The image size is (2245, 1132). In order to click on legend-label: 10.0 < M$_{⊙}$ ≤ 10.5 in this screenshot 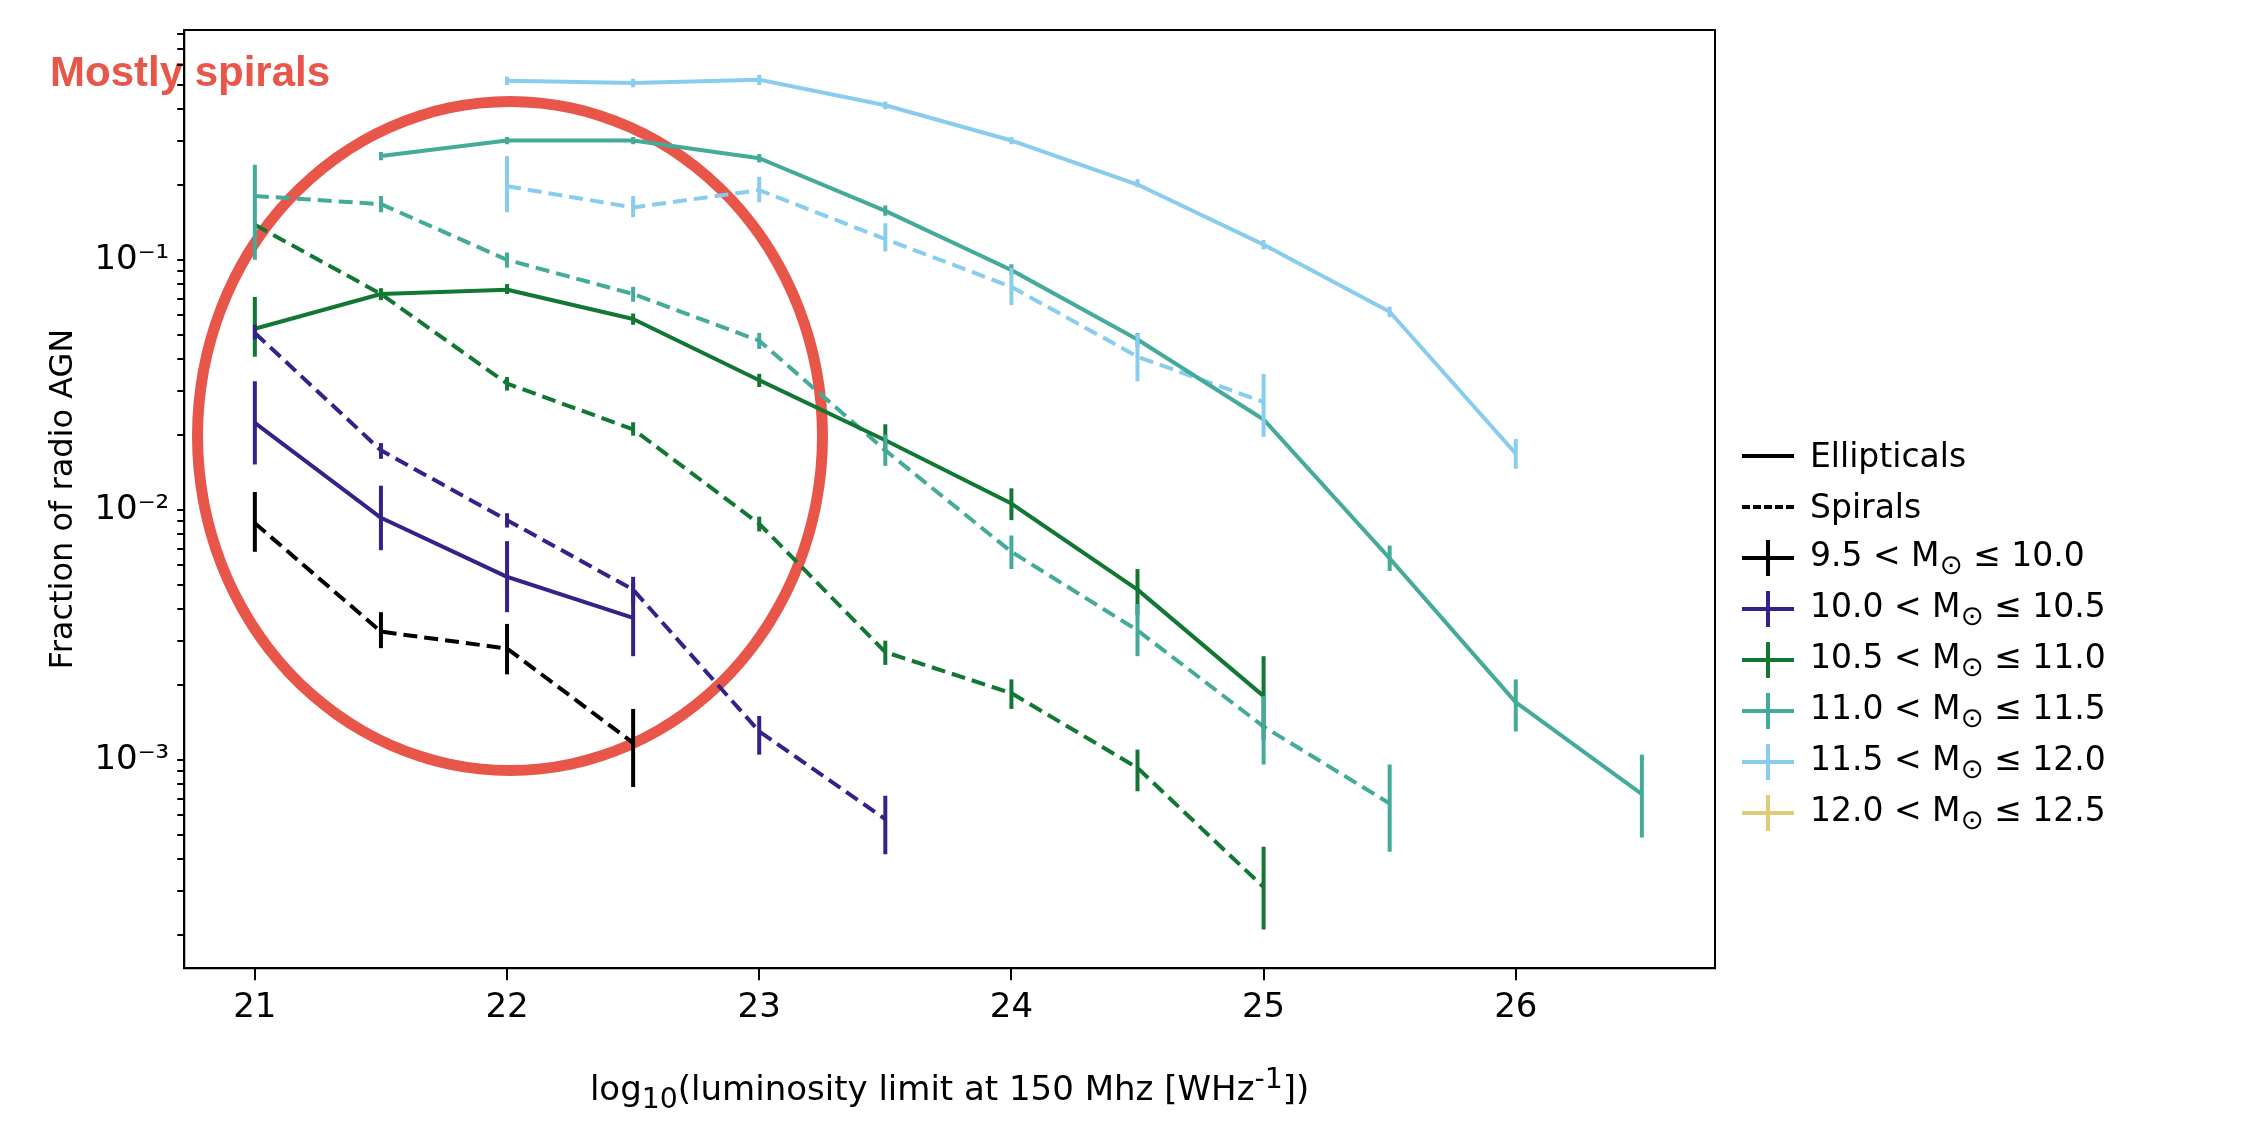, I will do `click(1958, 609)`.